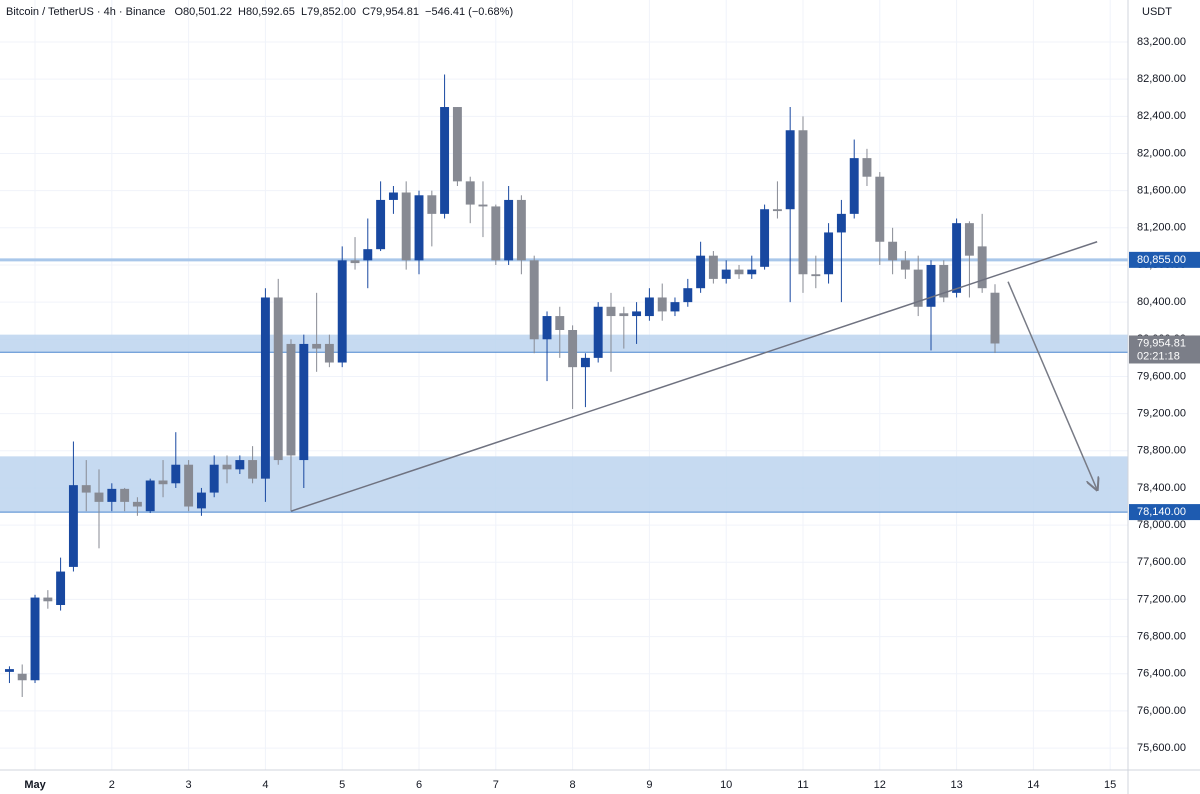 The image size is (1200, 794). Describe the element at coordinates (342, 785) in the screenshot. I see `x-tick-label: 5` at that location.